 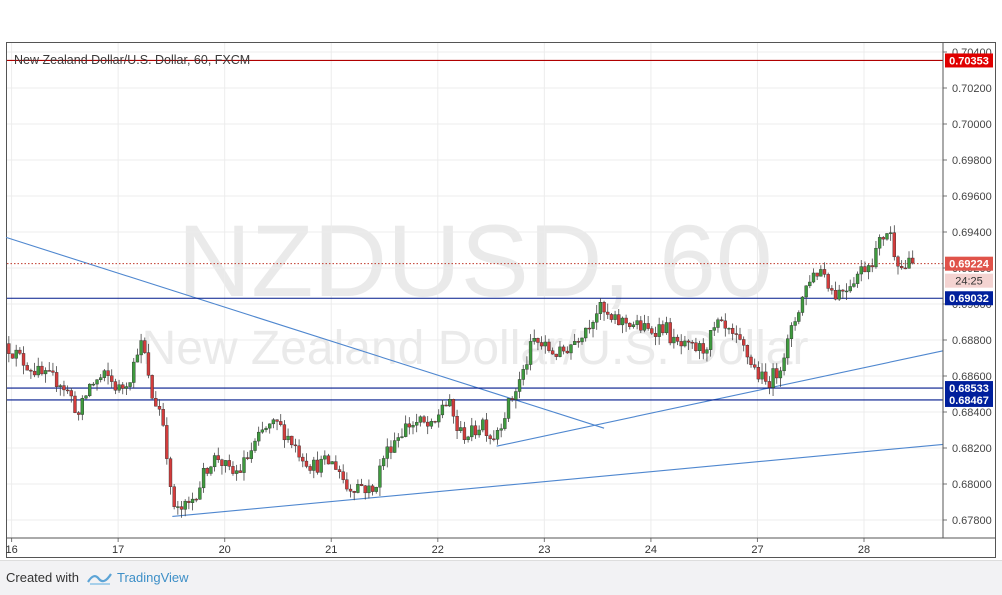 I want to click on current-price-tag: 0.69224, so click(x=969, y=265).